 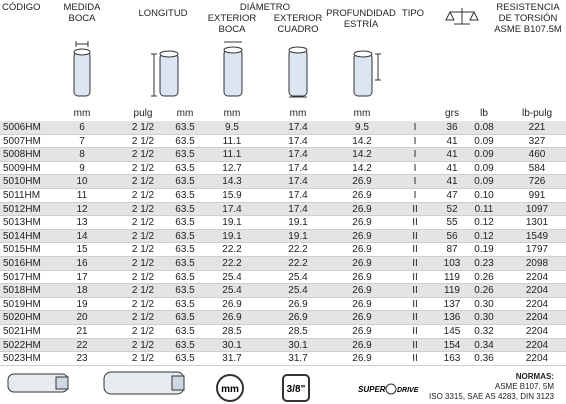 What do you see at coordinates (265, 7) in the screenshot?
I see `header-diameter: DIÁMETRO` at bounding box center [265, 7].